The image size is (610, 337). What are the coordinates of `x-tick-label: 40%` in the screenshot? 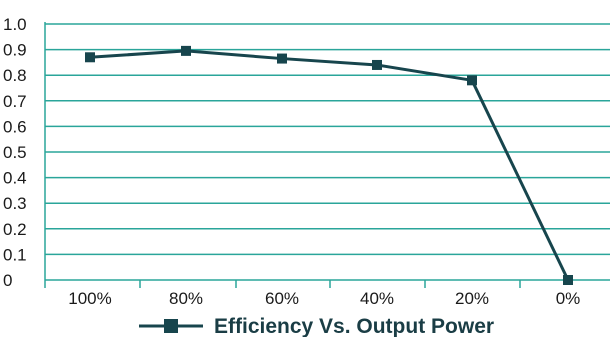 It's located at (377, 298).